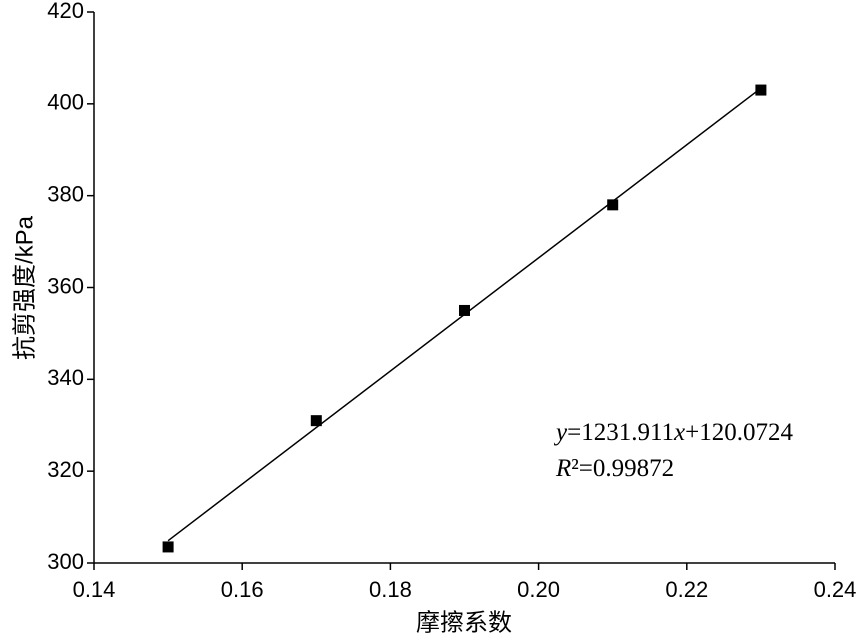  What do you see at coordinates (686, 589) in the screenshot?
I see `x-tick-label: 0.22` at bounding box center [686, 589].